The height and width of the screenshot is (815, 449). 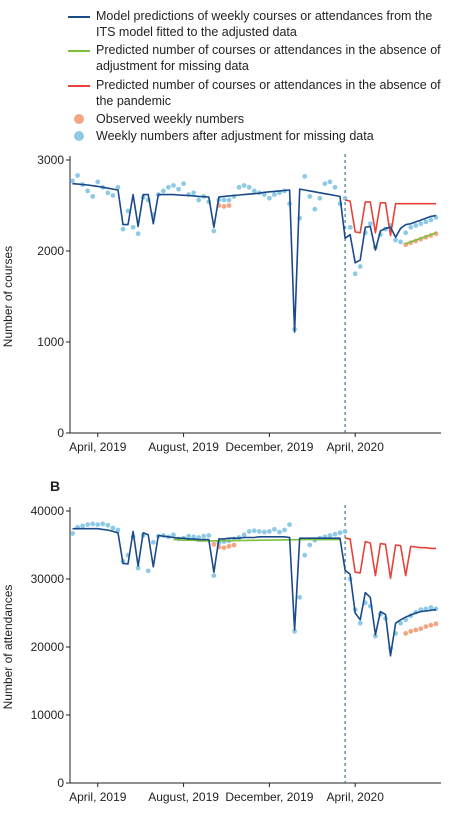 What do you see at coordinates (183, 797) in the screenshot?
I see `chartb-x-tick-label: August, 2019` at bounding box center [183, 797].